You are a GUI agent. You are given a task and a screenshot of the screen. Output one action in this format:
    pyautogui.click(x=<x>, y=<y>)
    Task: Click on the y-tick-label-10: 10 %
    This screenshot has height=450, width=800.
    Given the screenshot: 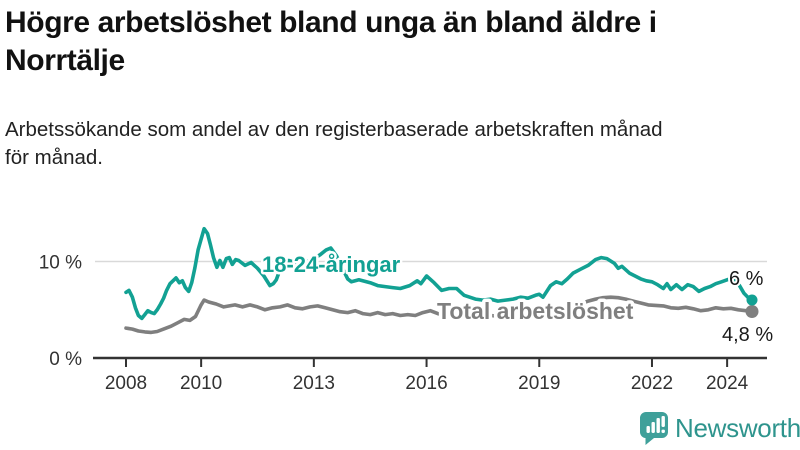 What is the action you would take?
    pyautogui.click(x=60, y=263)
    